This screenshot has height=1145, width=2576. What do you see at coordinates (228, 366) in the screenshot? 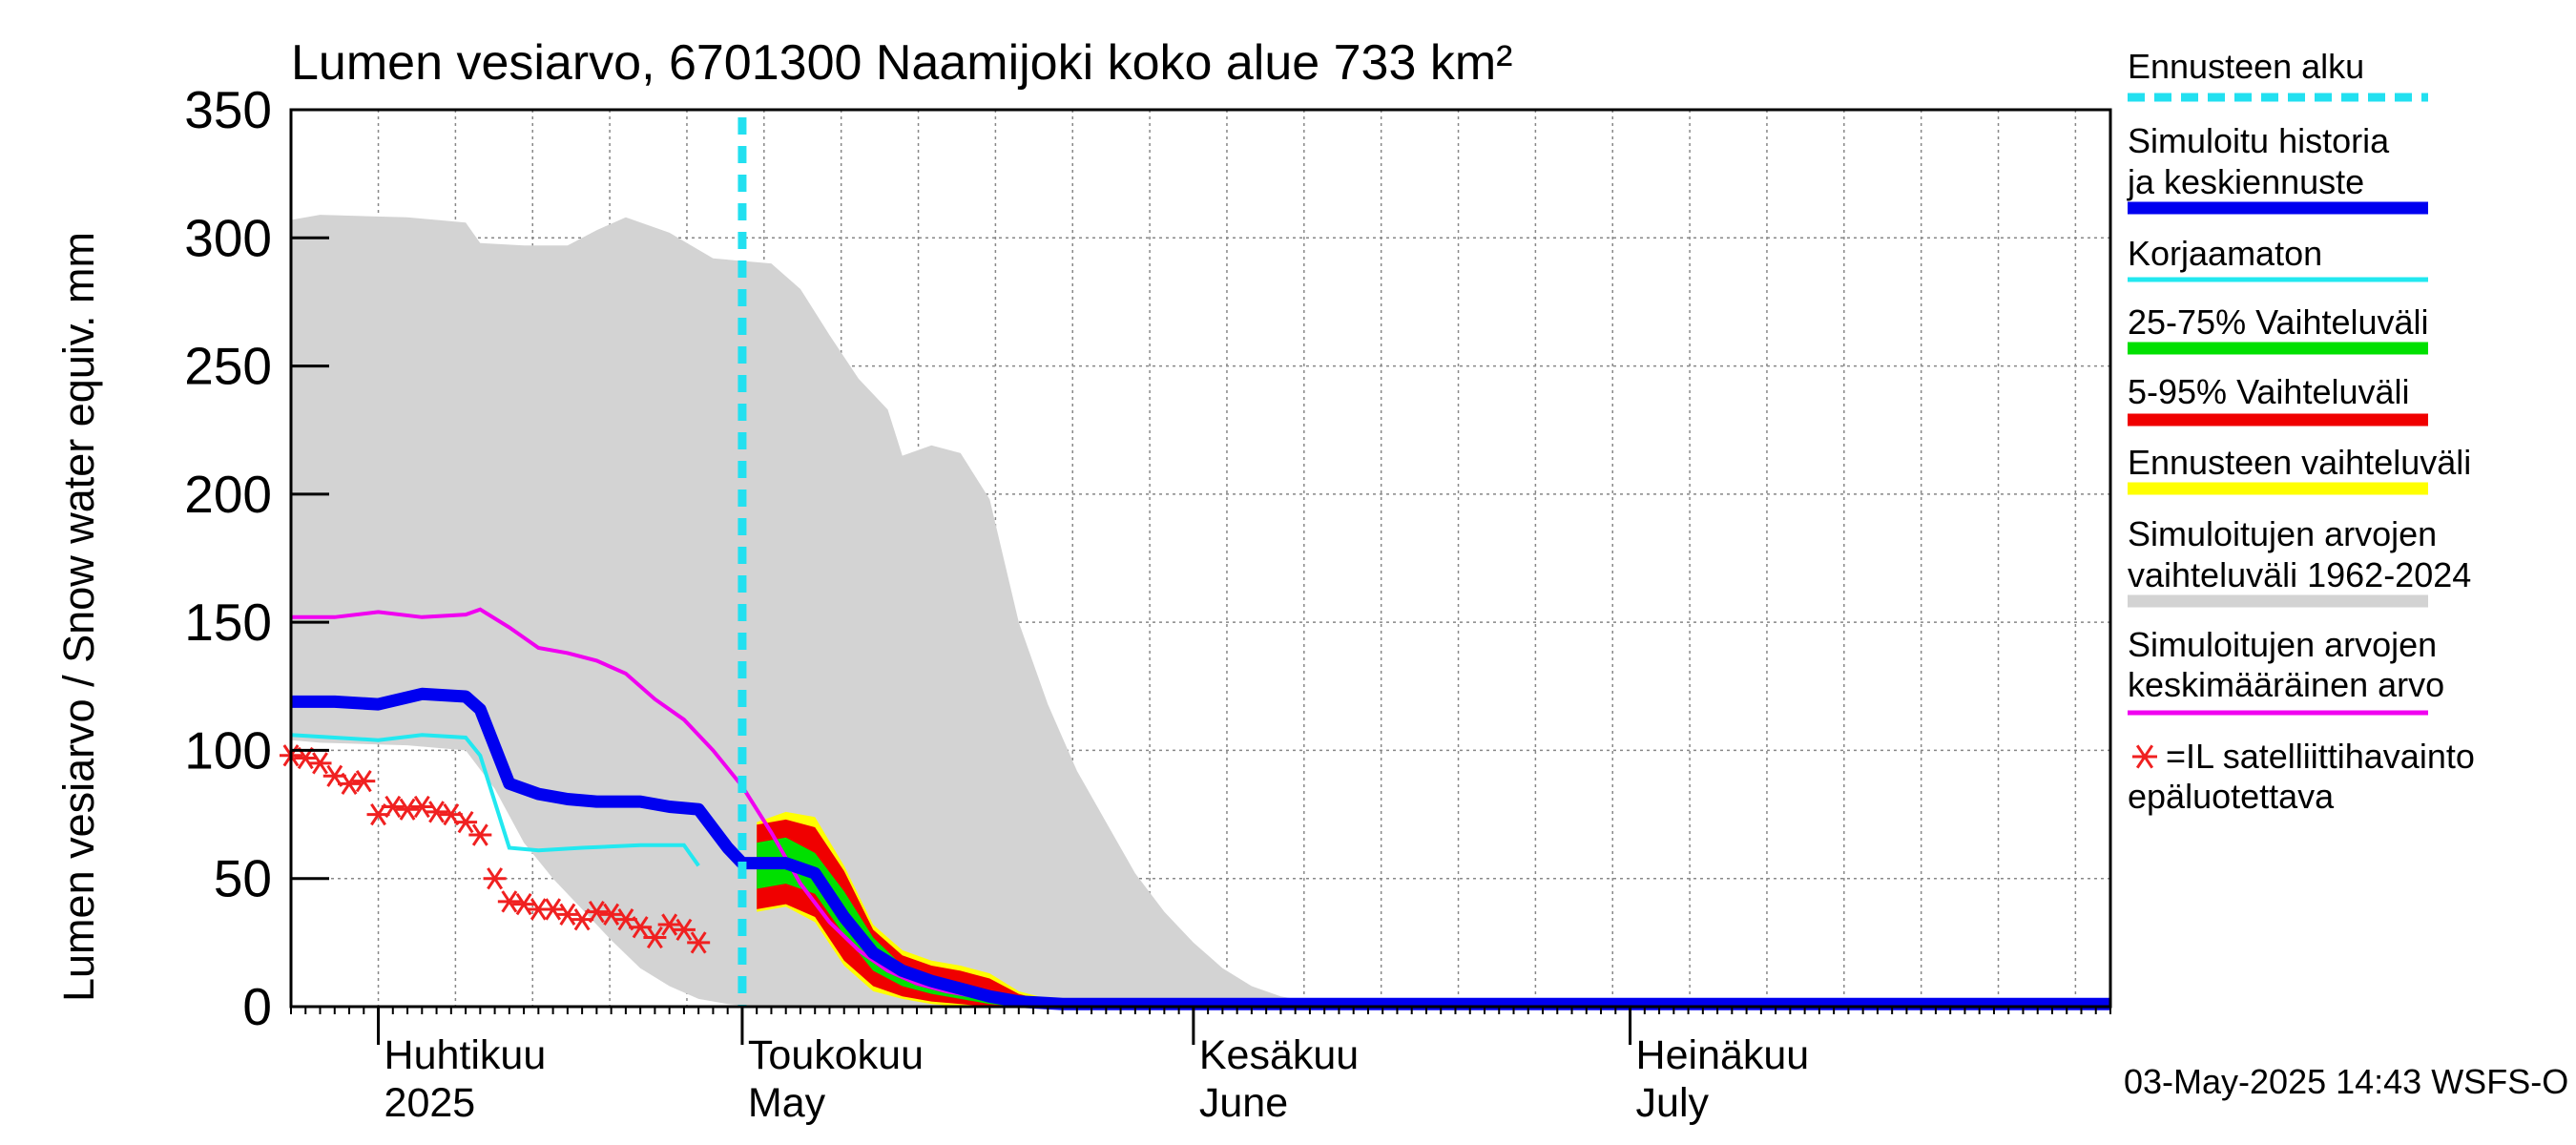
I see `y-tick-label: 250` at bounding box center [228, 366].